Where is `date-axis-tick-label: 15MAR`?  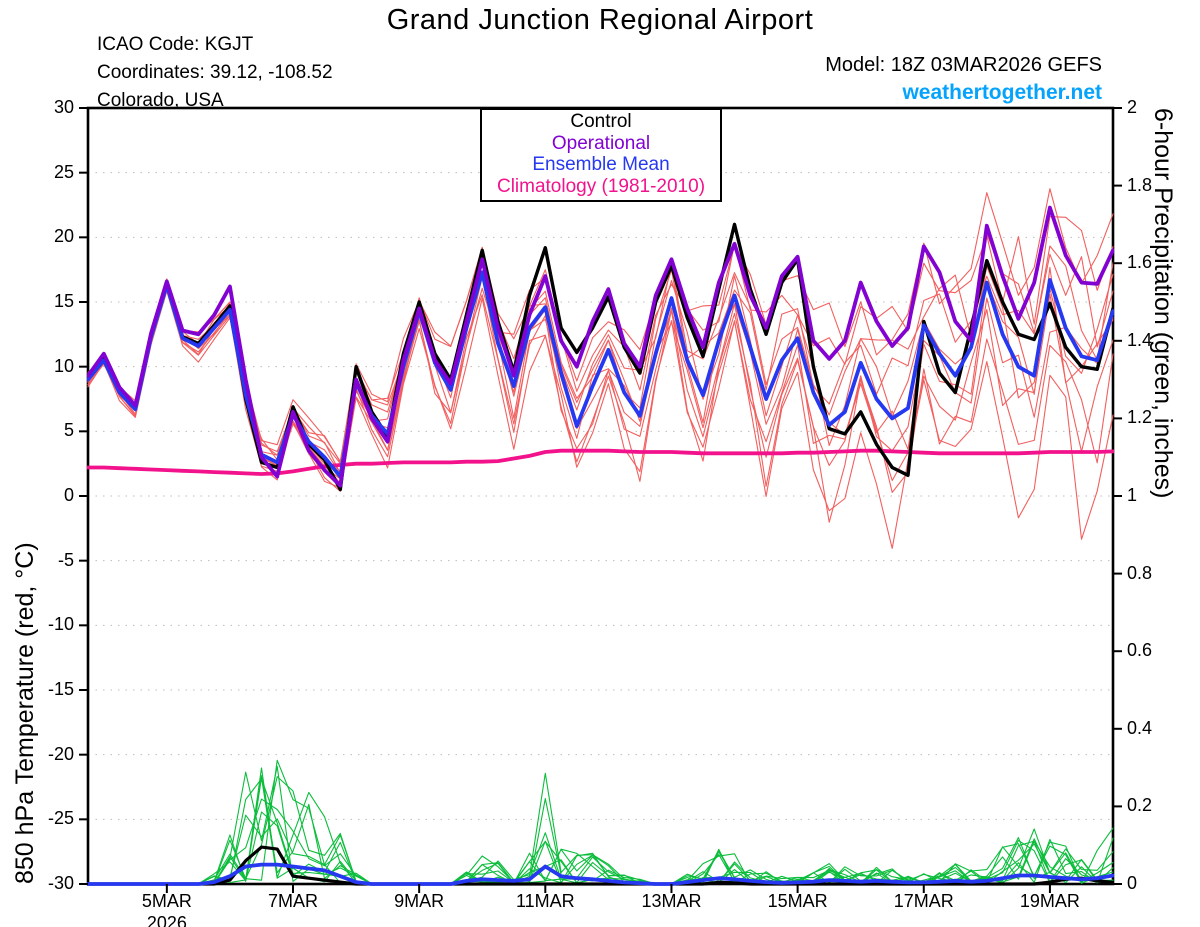
date-axis-tick-label: 15MAR is located at coordinates (797, 901).